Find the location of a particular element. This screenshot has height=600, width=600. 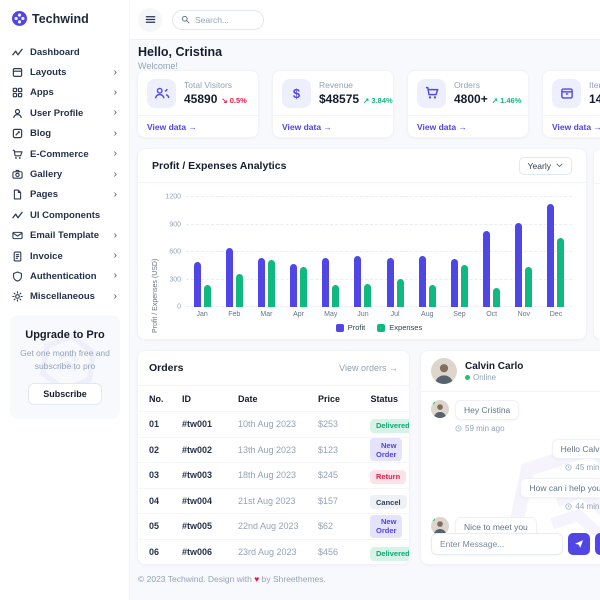

chat-message: Nice to meet you 42 min ago is located at coordinates (515, 525).